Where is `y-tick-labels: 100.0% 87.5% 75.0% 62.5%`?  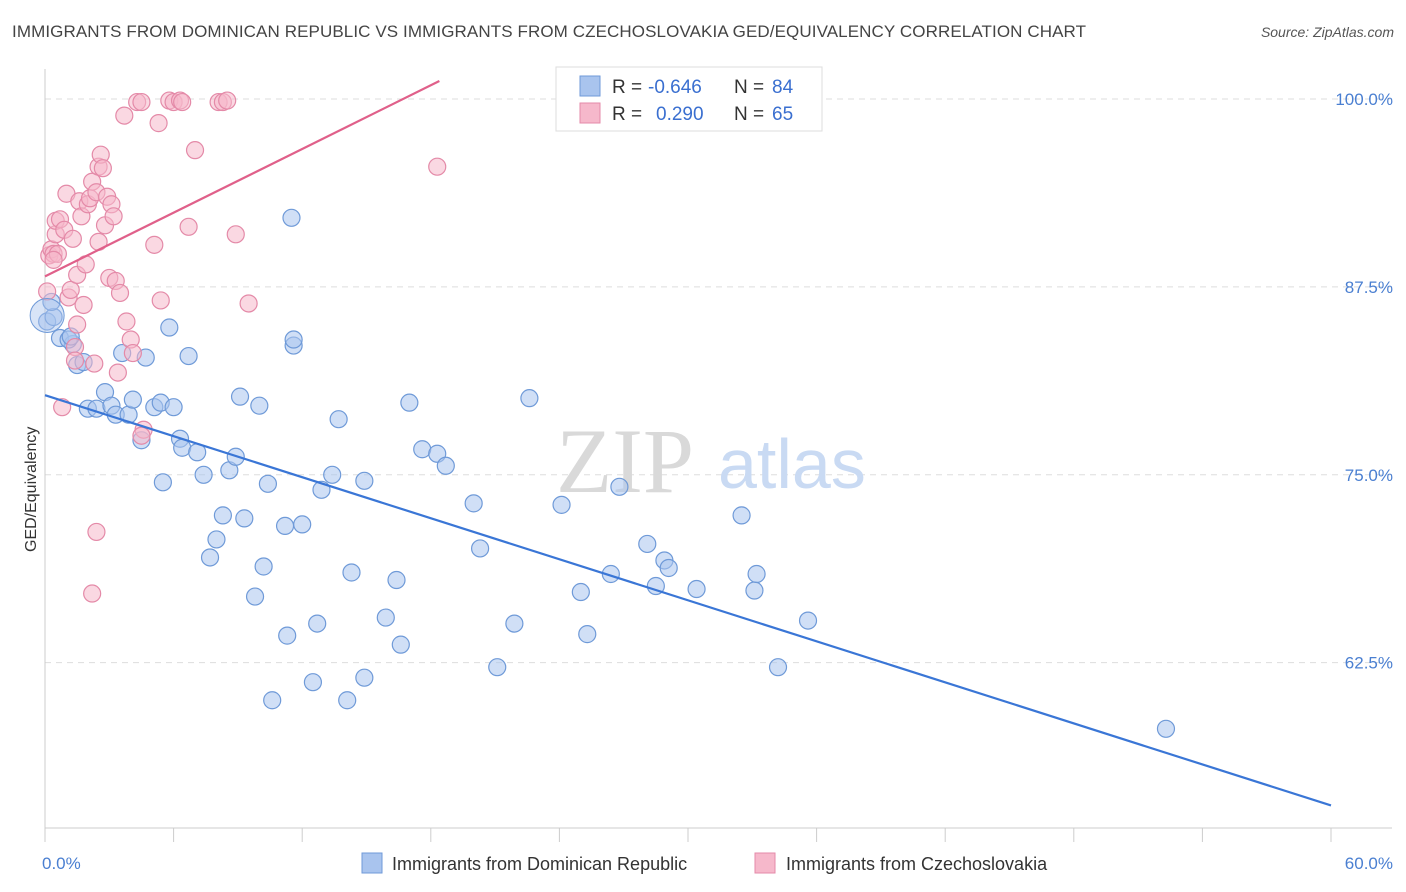
y-tick-labels: 100.0% 87.5% 75.0% 62.5% is located at coordinates (1364, 381).